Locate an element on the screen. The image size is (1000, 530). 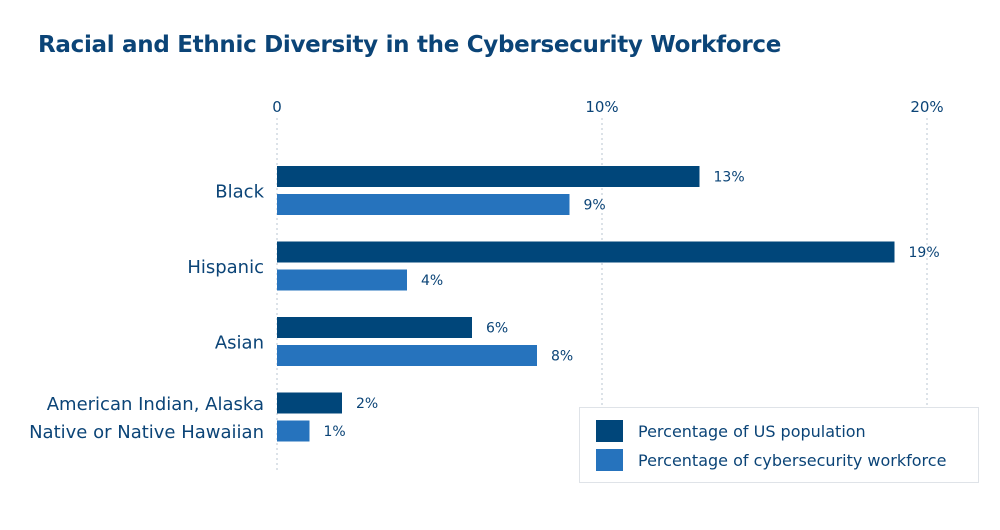
data-label: 19% is located at coordinates (924, 253).